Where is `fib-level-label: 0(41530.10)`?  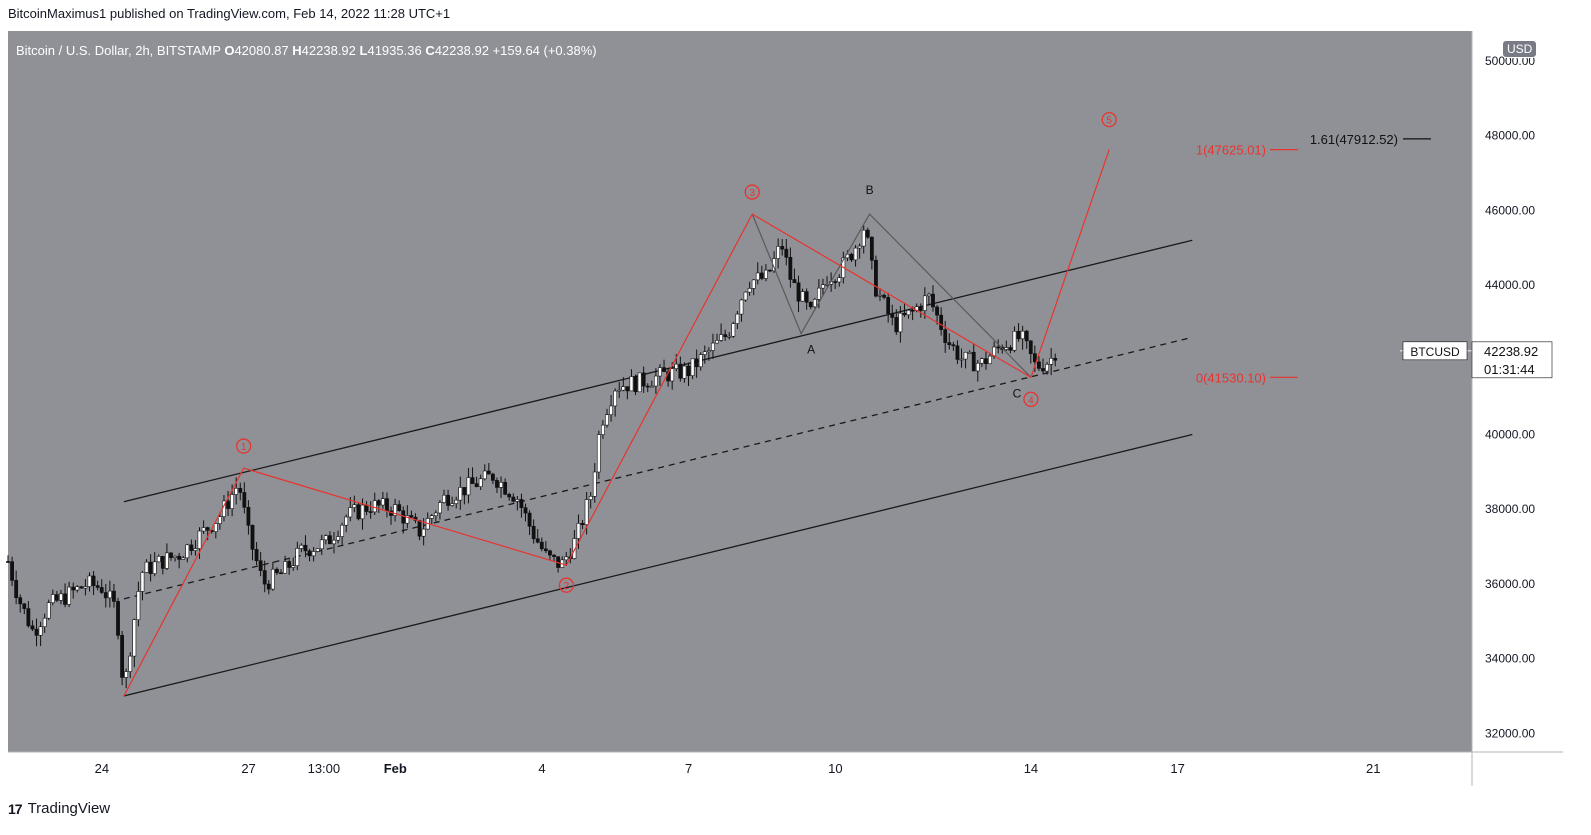
fib-level-label: 0(41530.10) is located at coordinates (1231, 377).